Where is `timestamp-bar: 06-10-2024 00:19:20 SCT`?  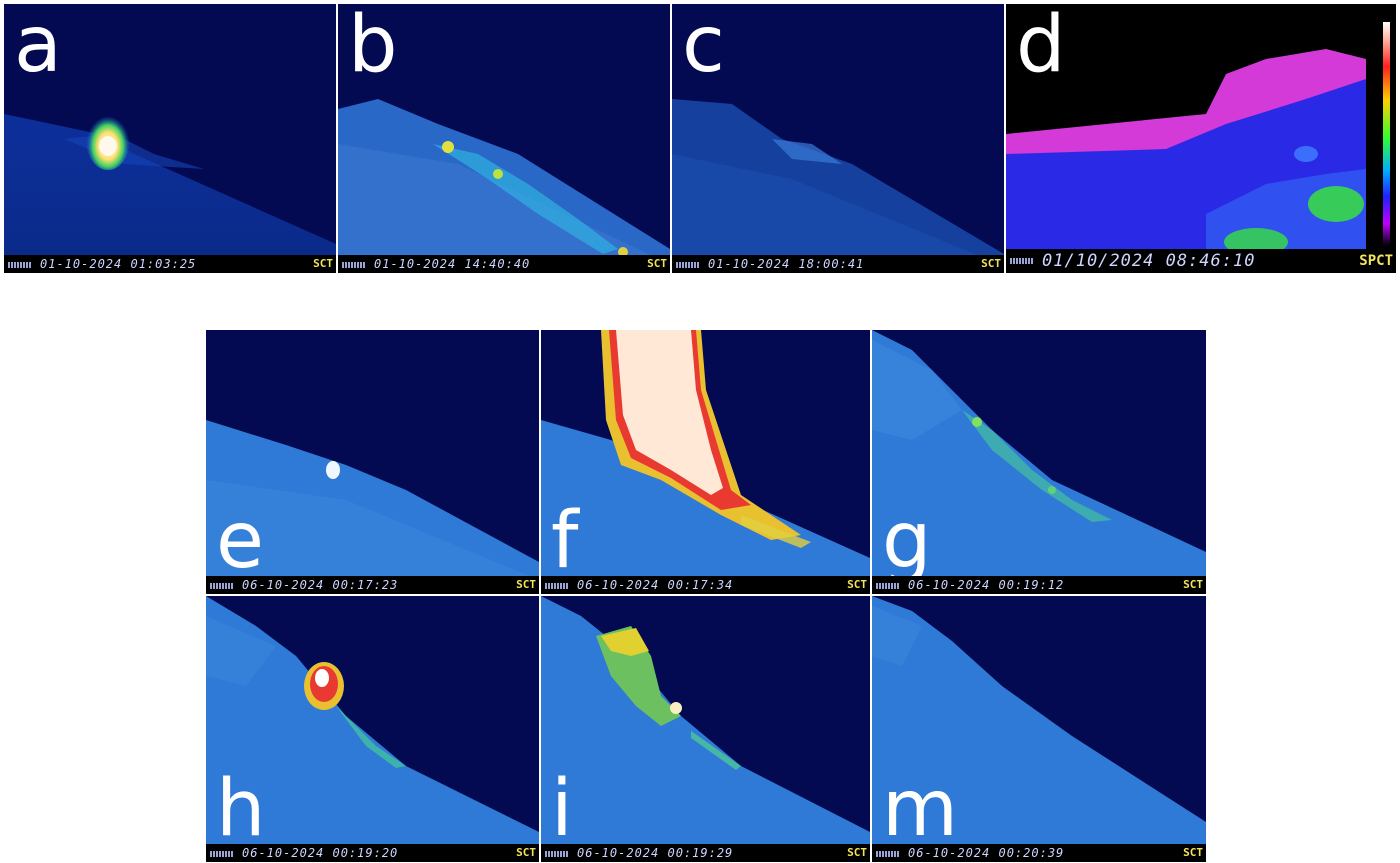 timestamp-bar: 06-10-2024 00:19:20 SCT is located at coordinates (372, 853).